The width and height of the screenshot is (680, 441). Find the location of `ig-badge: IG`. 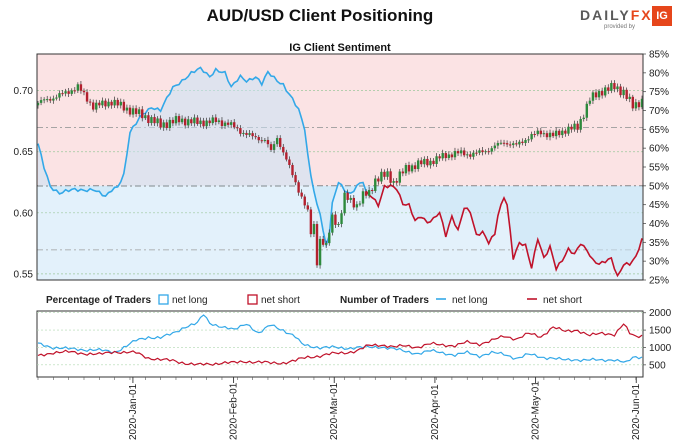

ig-badge: IG is located at coordinates (662, 16).